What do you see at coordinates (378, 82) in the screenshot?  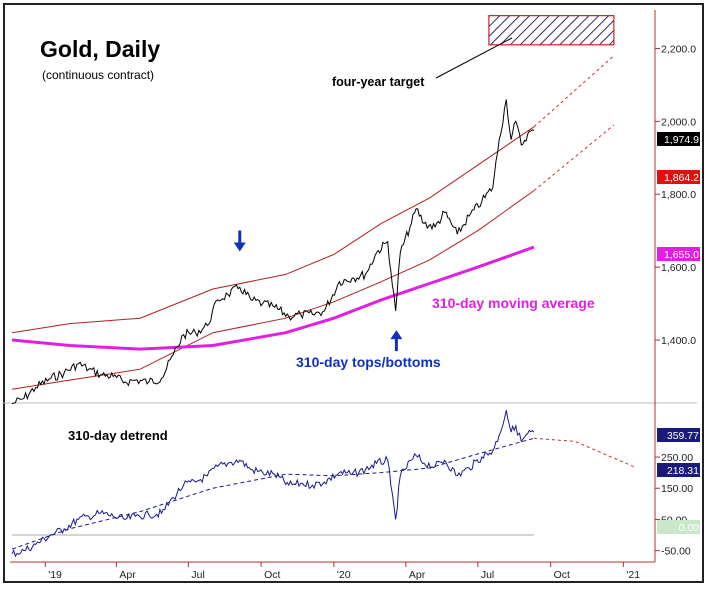 I see `four-year-target-label: four-year target` at bounding box center [378, 82].